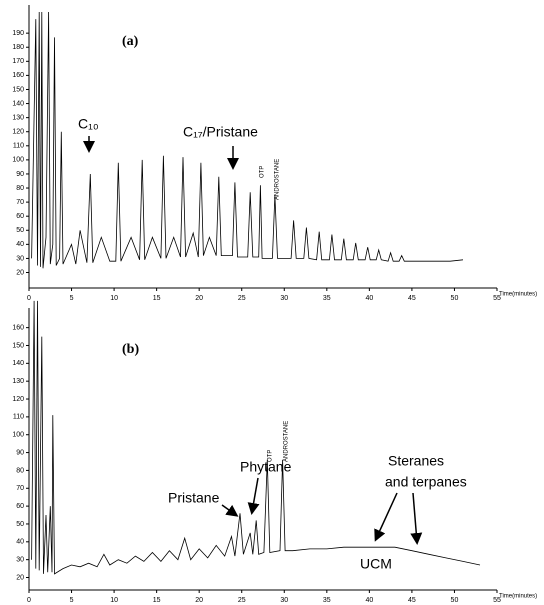 This screenshot has width=544, height=605. I want to click on y-tick-label: 180, so click(18, 47).